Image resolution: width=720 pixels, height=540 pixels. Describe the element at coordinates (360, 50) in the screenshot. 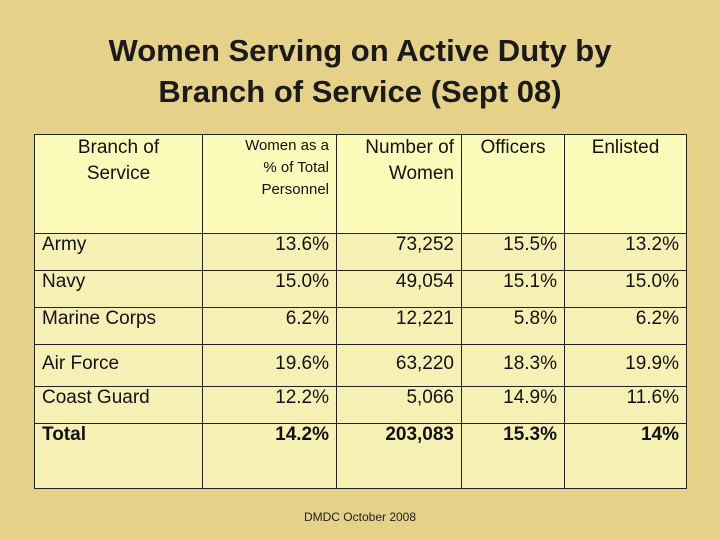

I see `title-line-1: Women Serving on Active Duty by` at that location.